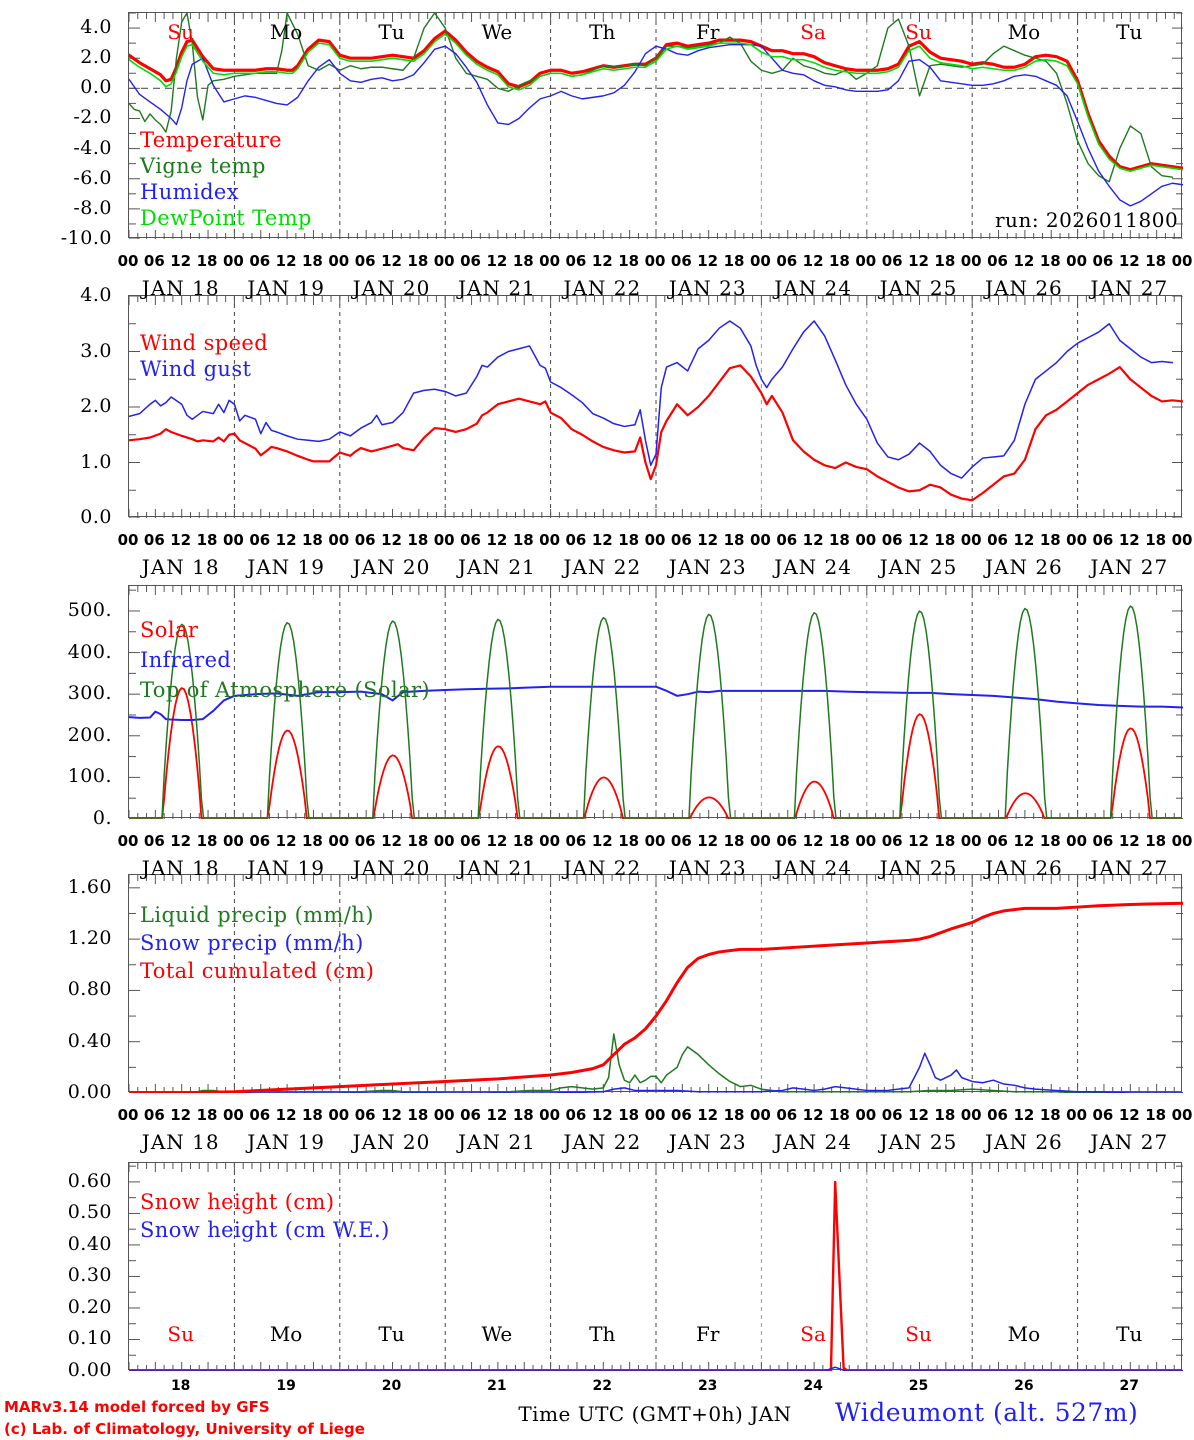  Describe the element at coordinates (391, 868) in the screenshot. I see `date-label: JAN 20` at that location.